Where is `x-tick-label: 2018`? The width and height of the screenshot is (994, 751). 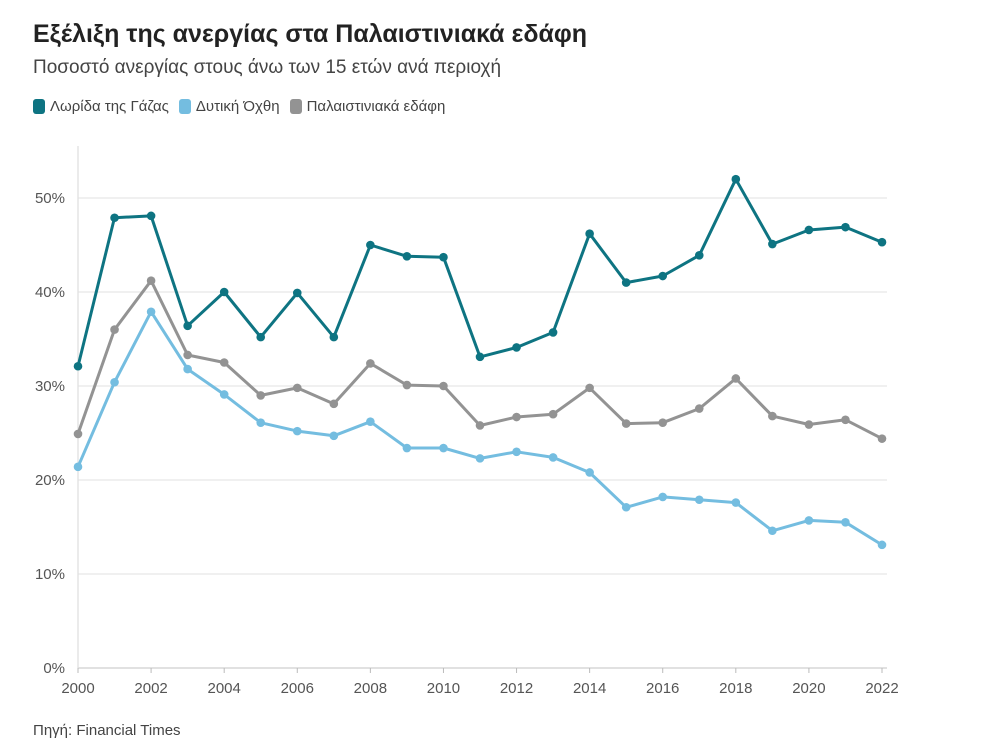 x-tick-label: 2018 is located at coordinates (735, 688).